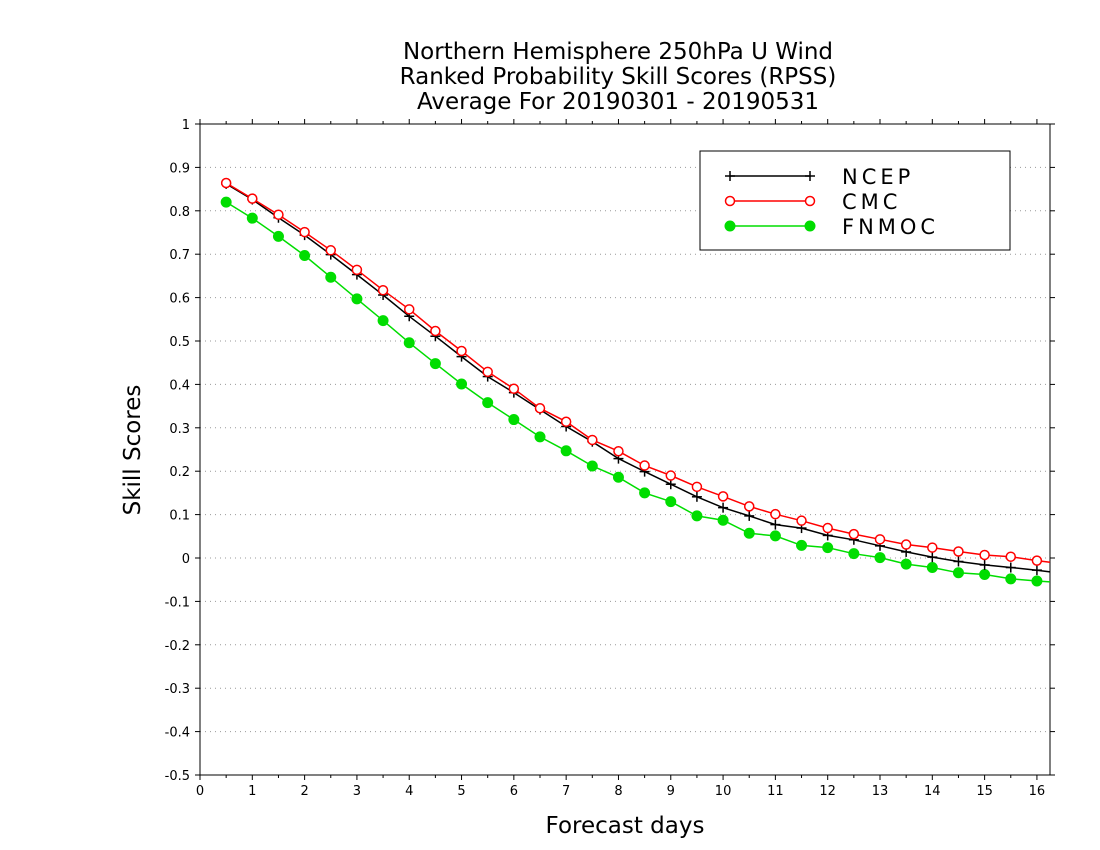 Image resolution: width=1100 pixels, height=850 pixels. What do you see at coordinates (177, 646) in the screenshot?
I see `y-tick-label: -0.2` at bounding box center [177, 646].